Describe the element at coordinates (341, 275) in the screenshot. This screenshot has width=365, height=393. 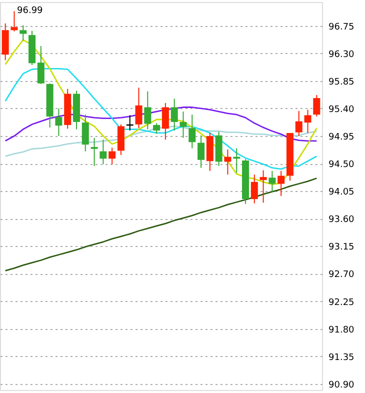
I see `y-tick-label: 92.70` at that location.